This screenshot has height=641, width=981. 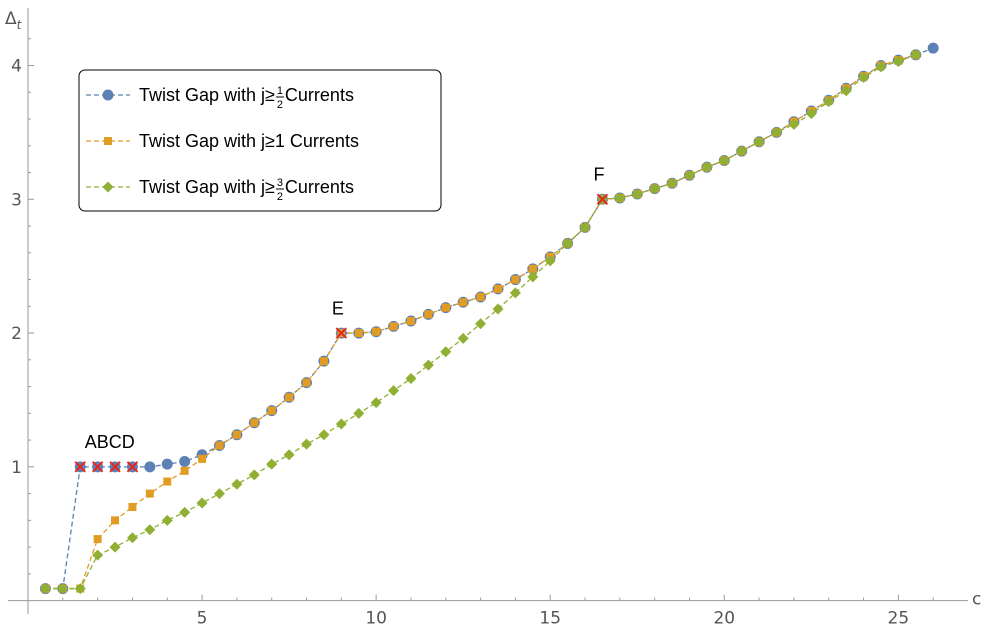 I want to click on annotation-label: ABCD, so click(x=110, y=442).